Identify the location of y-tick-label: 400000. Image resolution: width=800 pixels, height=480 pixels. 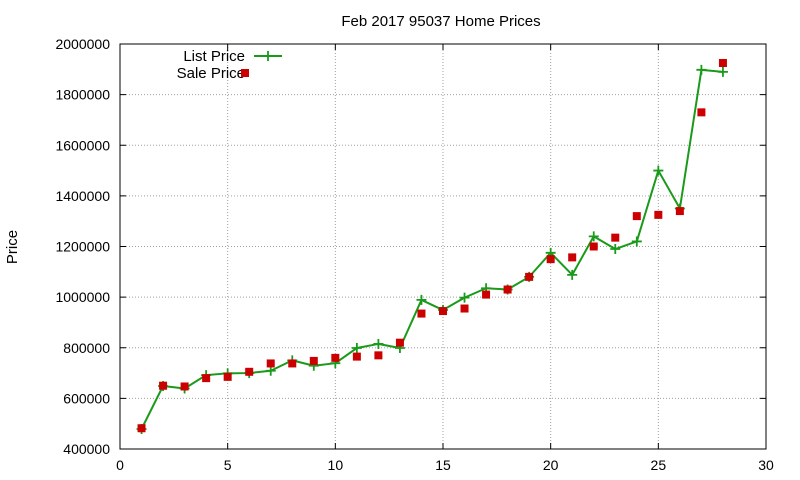
(86, 449).